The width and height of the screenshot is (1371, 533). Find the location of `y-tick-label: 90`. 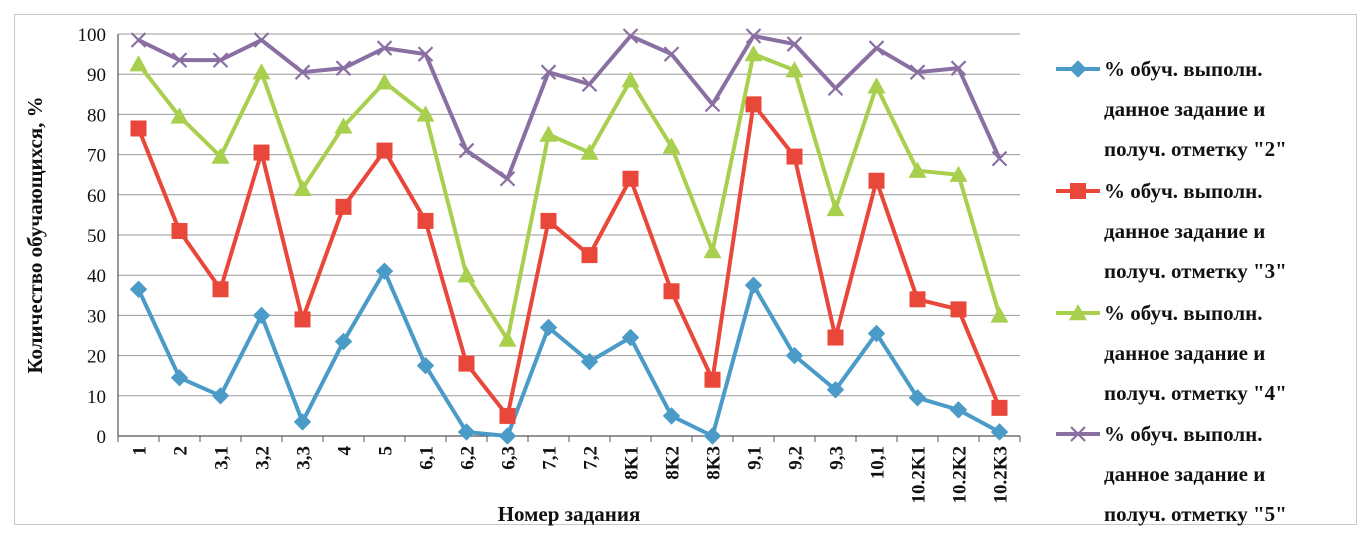

y-tick-label: 90 is located at coordinates (96, 75).